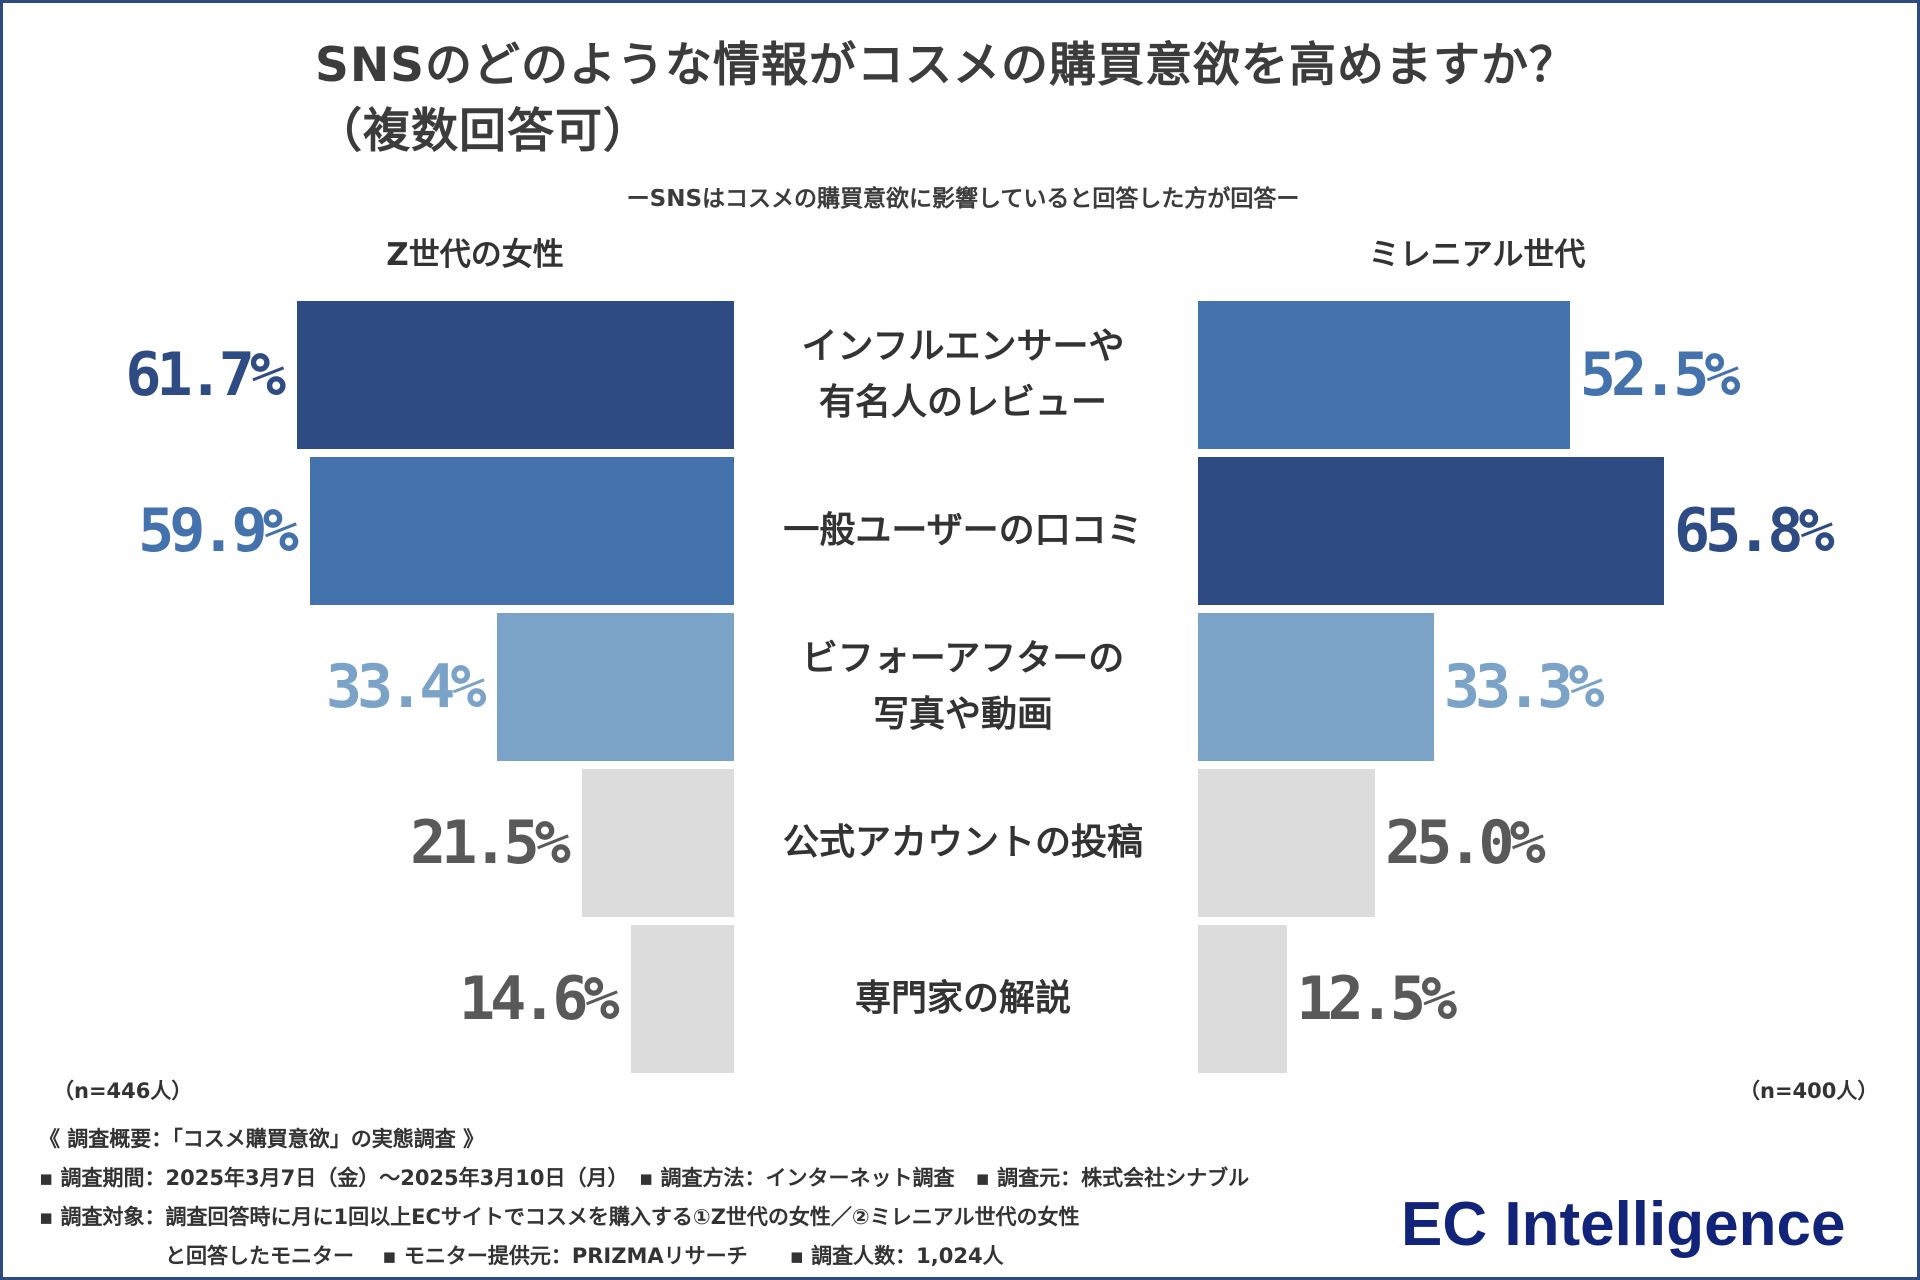 The image size is (1920, 1280). What do you see at coordinates (1465, 843) in the screenshot?
I see `value-label-right-4: 25.0%` at bounding box center [1465, 843].